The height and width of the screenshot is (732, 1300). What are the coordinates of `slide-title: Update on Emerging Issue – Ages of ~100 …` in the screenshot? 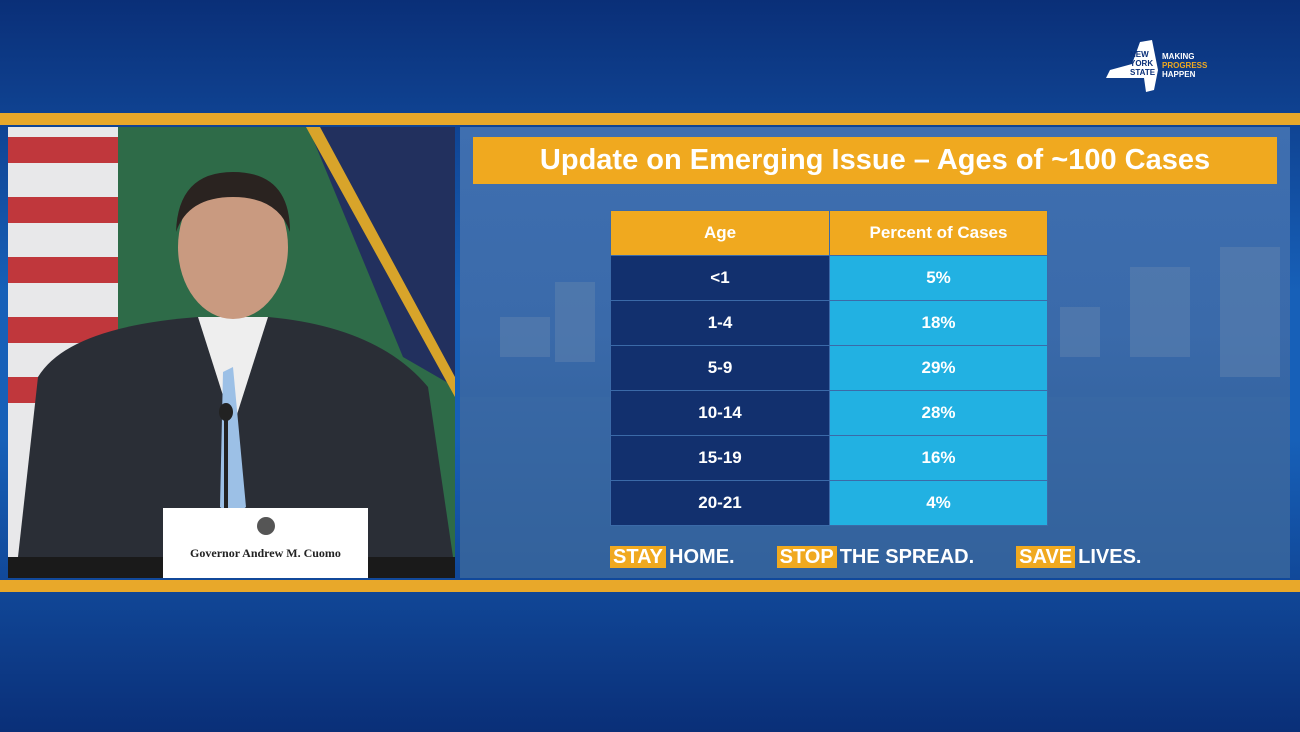 It's located at (875, 160).